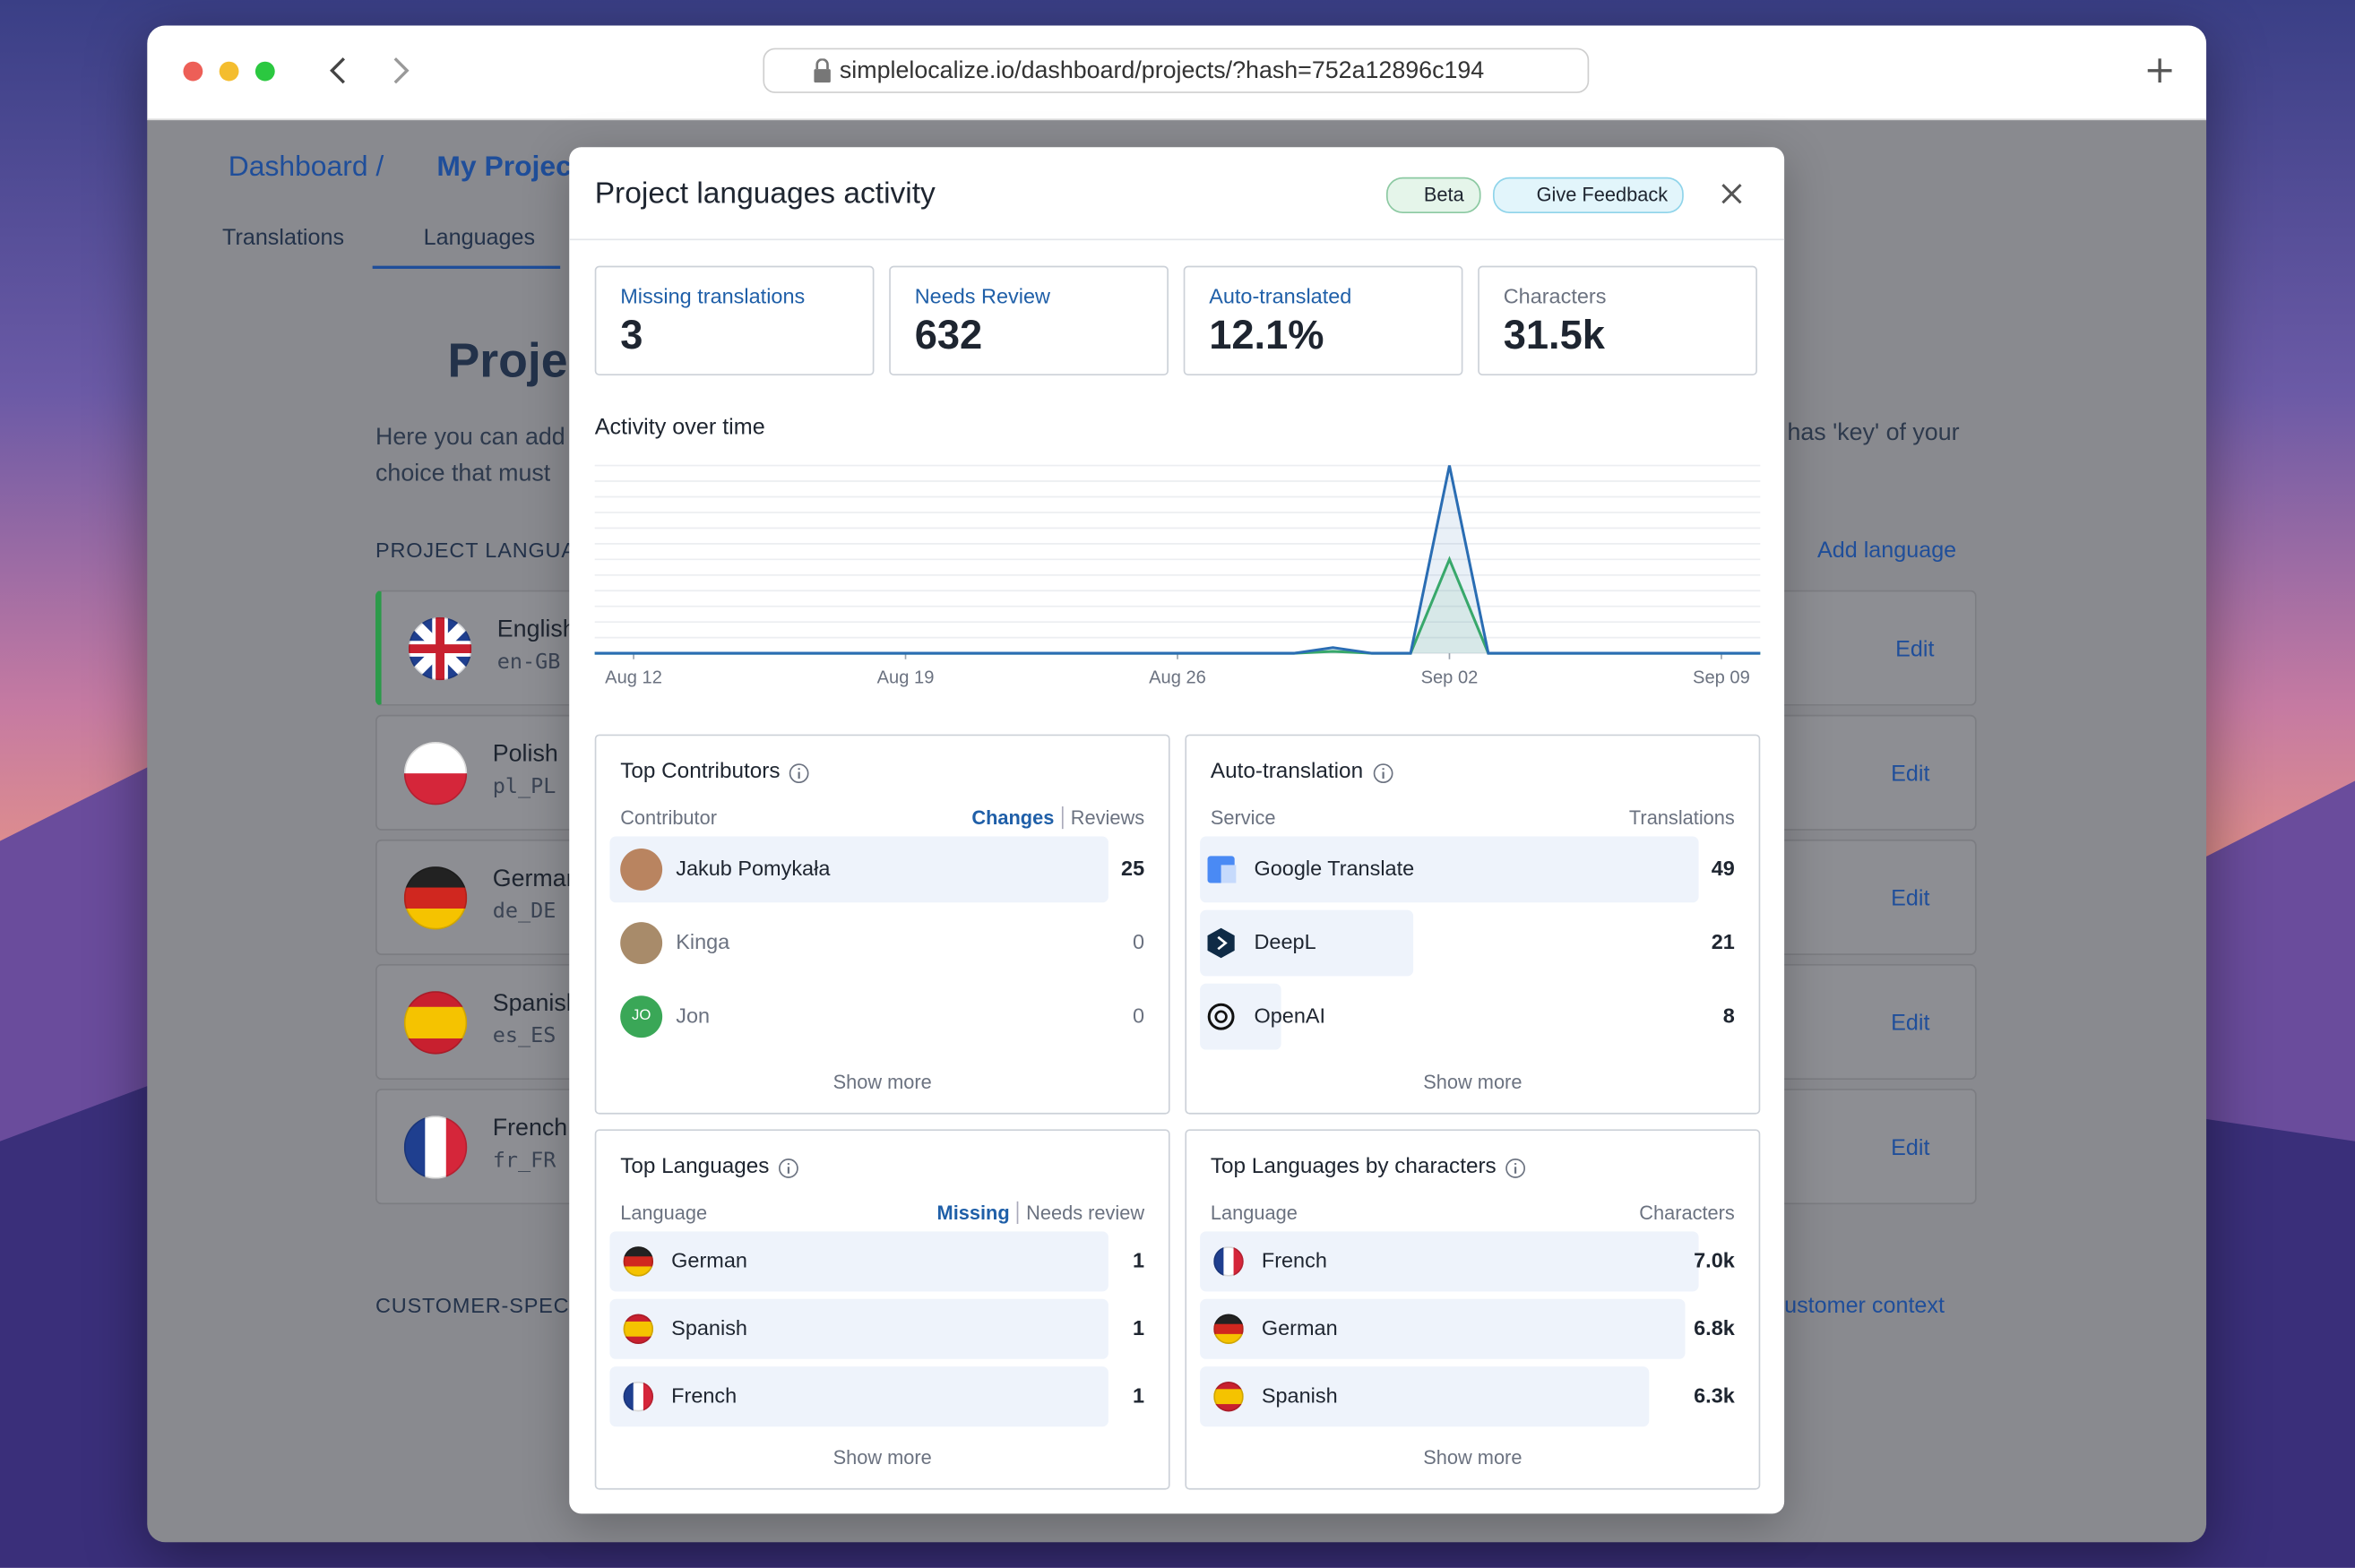  I want to click on x-tick-label: Aug 19, so click(906, 678).